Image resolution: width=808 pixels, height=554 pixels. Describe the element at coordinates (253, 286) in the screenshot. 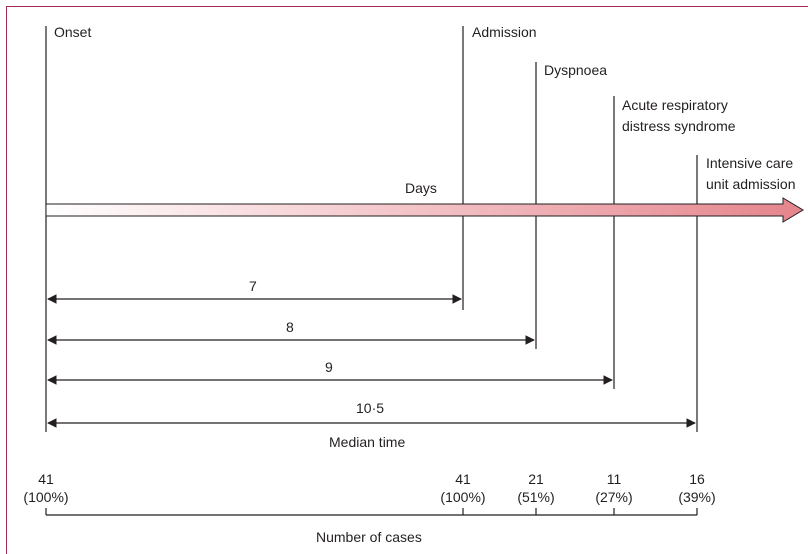

I see `interval-value-admission: 7` at that location.